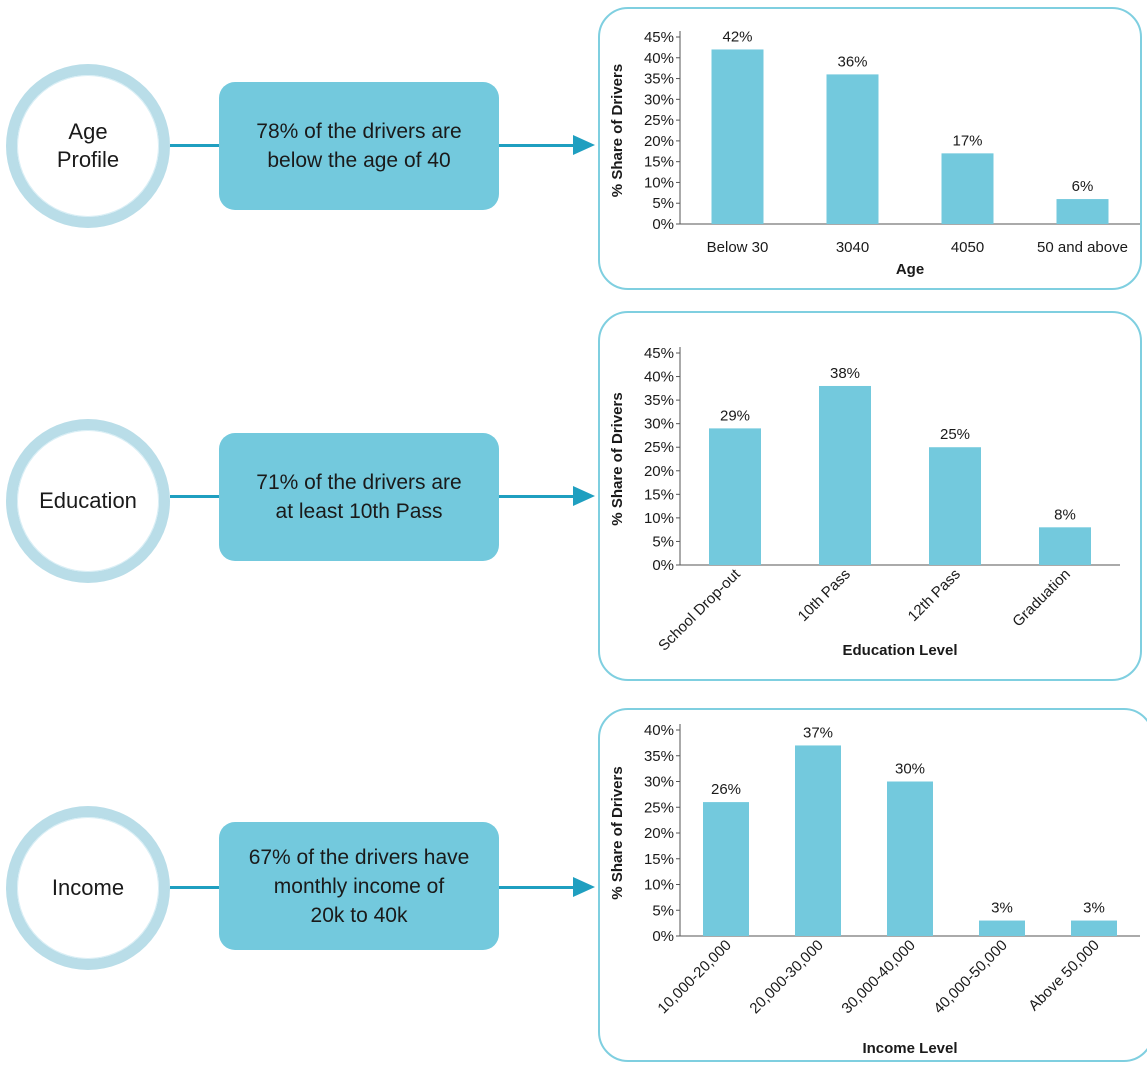 The height and width of the screenshot is (1068, 1147). What do you see at coordinates (786, 977) in the screenshot?
I see `x-tick-label: 20,000-30,000` at bounding box center [786, 977].